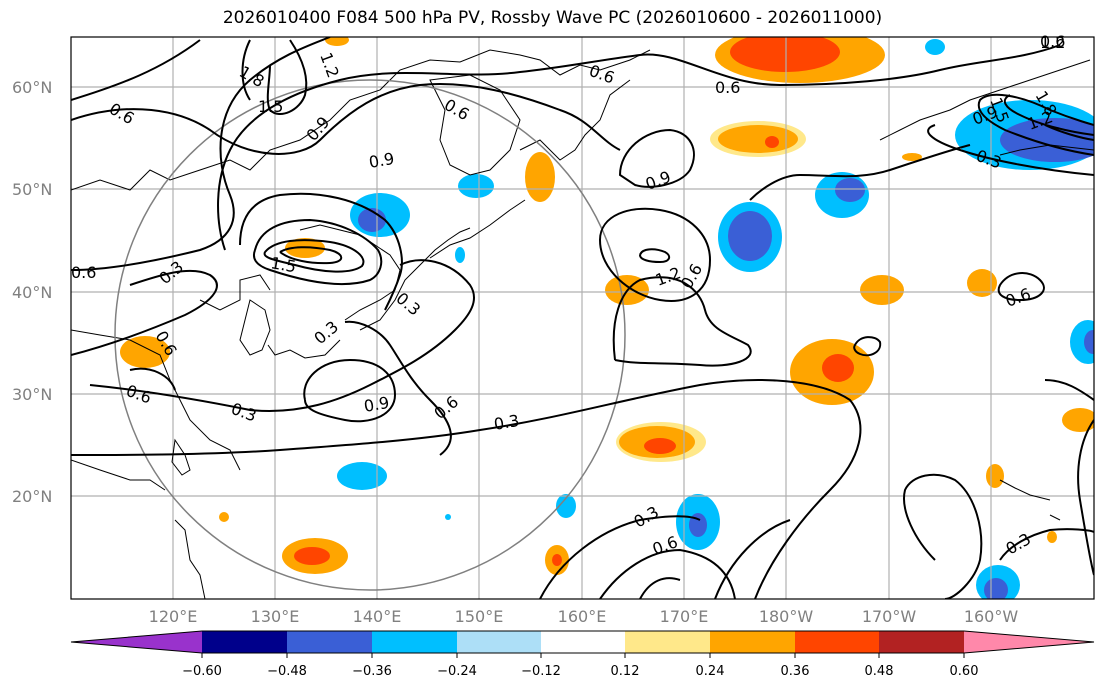  Describe the element at coordinates (889, 616) in the screenshot. I see `lon-label: 170°W` at that location.